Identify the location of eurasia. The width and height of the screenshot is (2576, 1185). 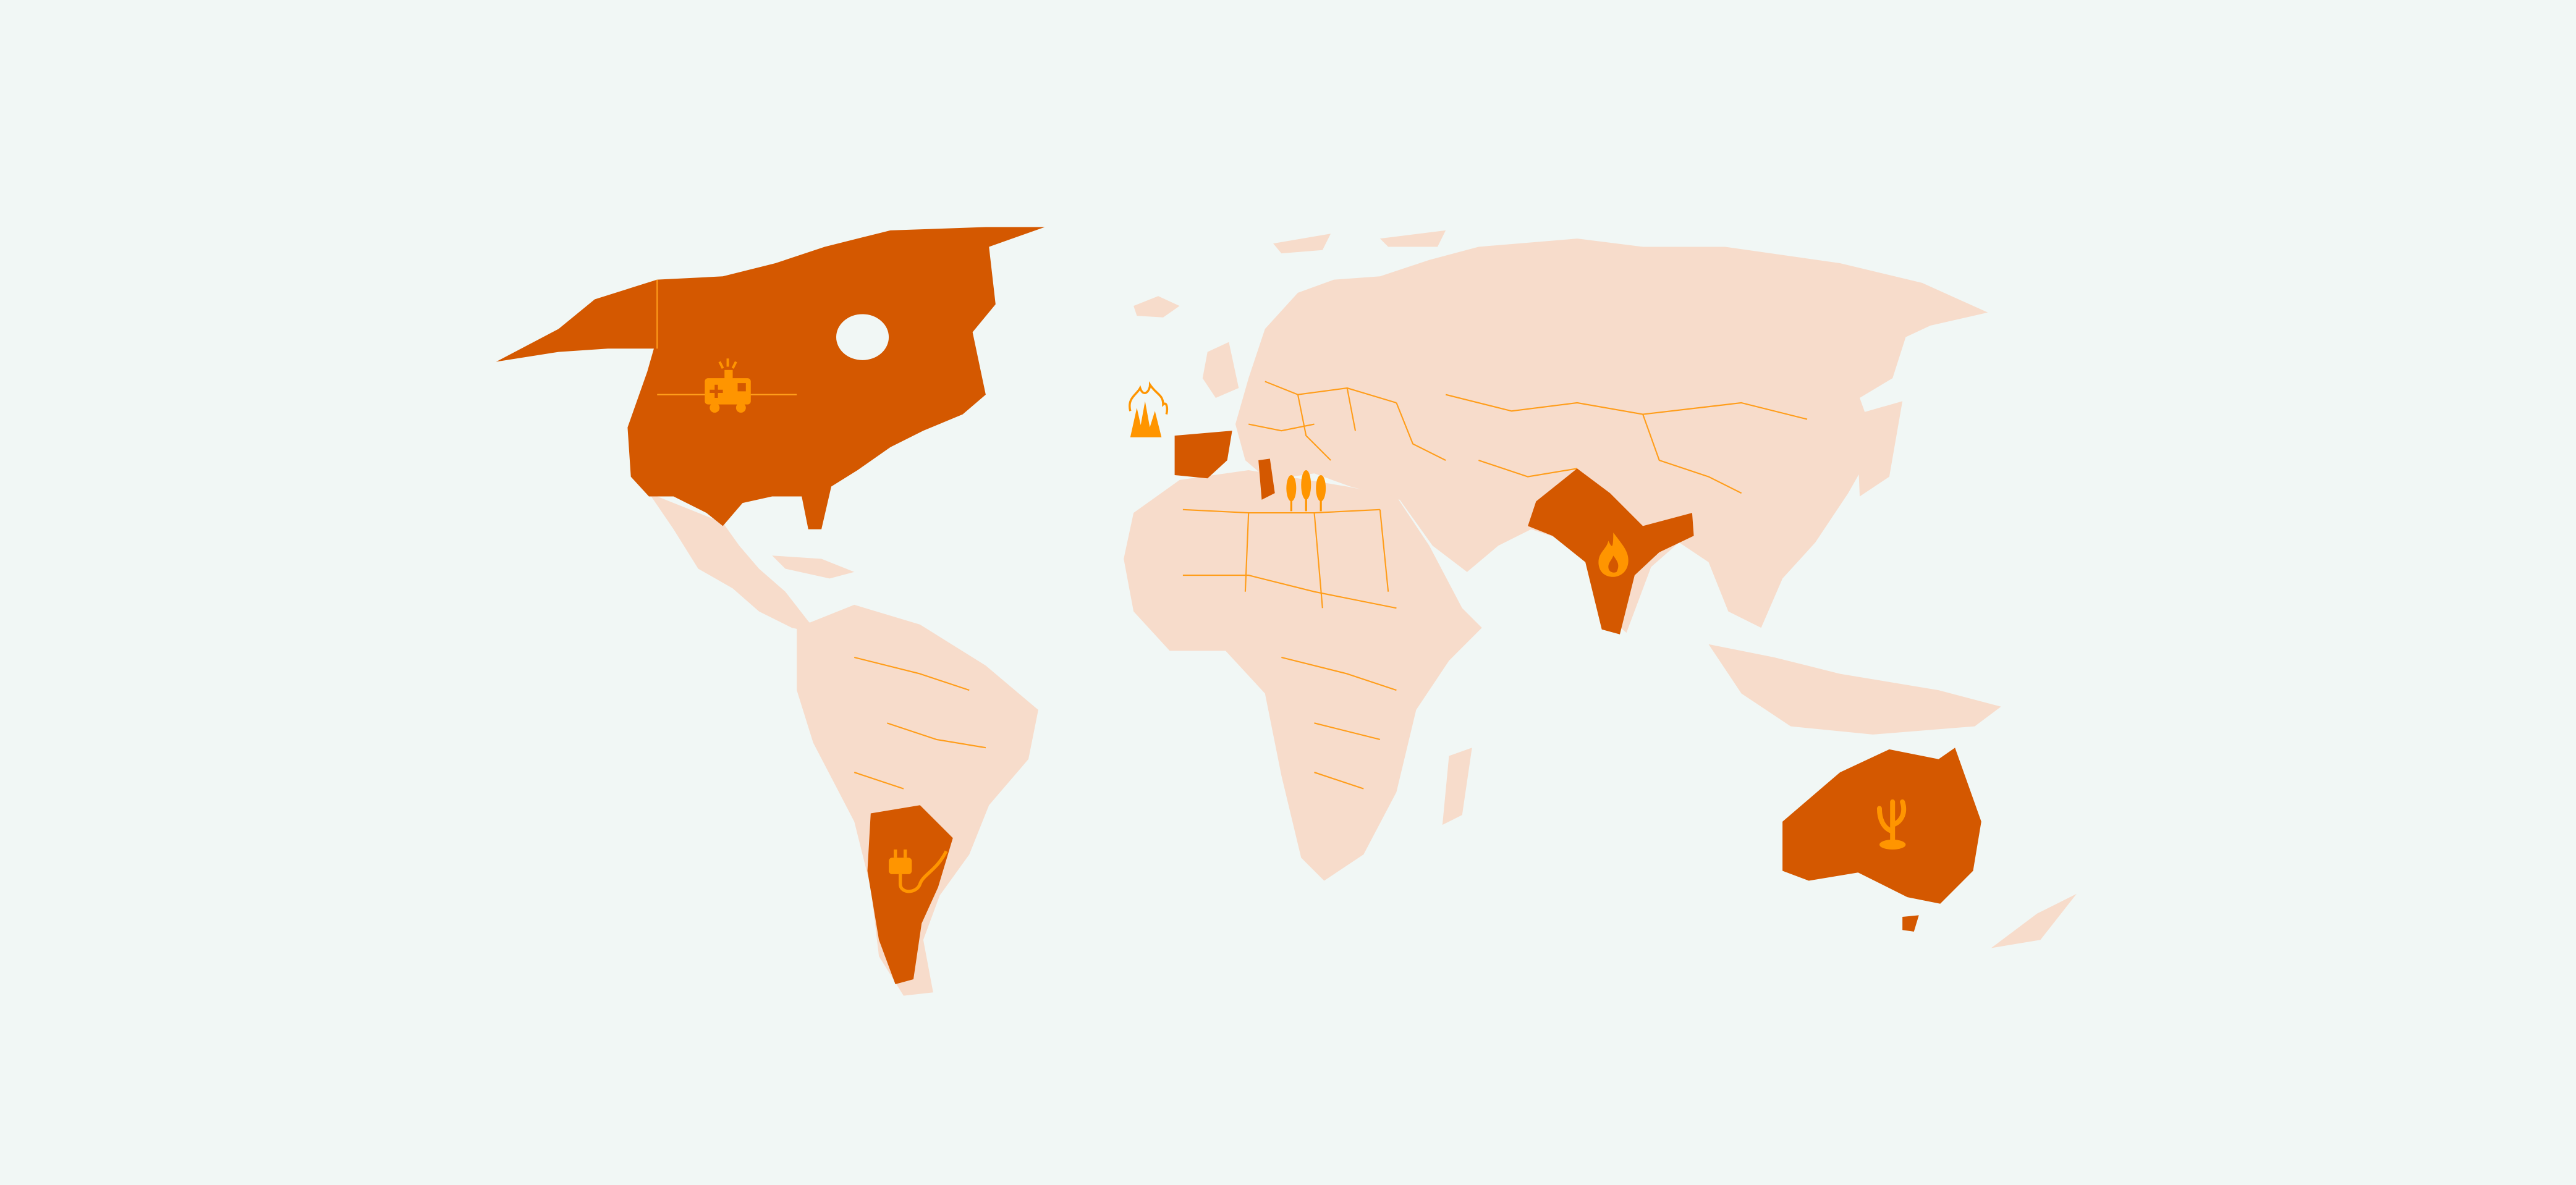
(1611, 435).